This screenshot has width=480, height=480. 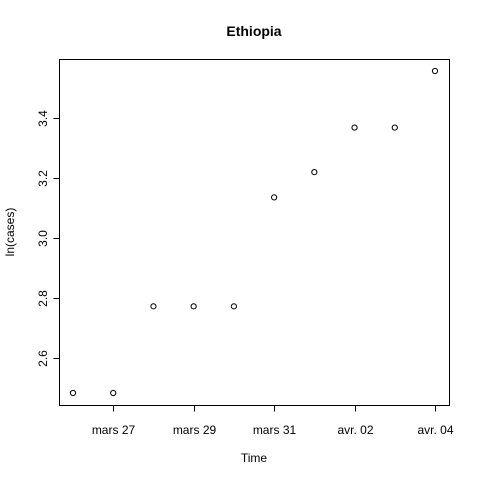 I want to click on y-tick-label: 2.6, so click(x=43, y=358).